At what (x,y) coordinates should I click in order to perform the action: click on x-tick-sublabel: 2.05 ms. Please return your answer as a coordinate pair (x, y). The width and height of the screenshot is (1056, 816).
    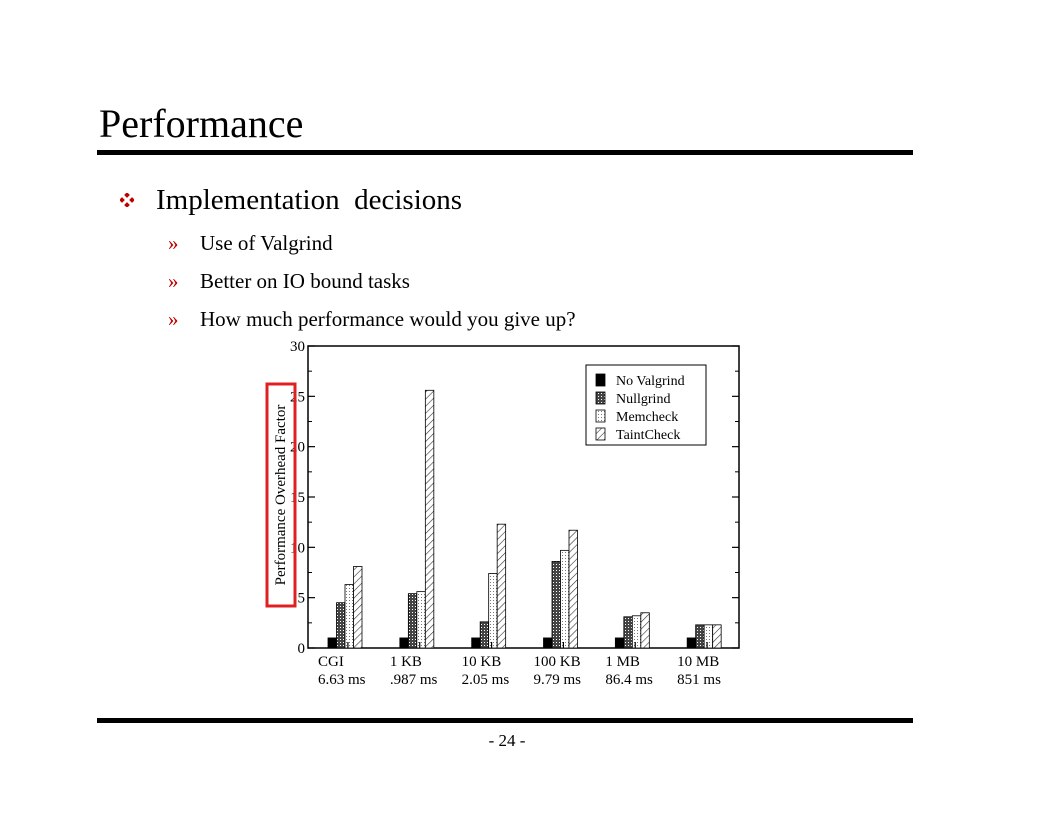
    Looking at the image, I should click on (486, 680).